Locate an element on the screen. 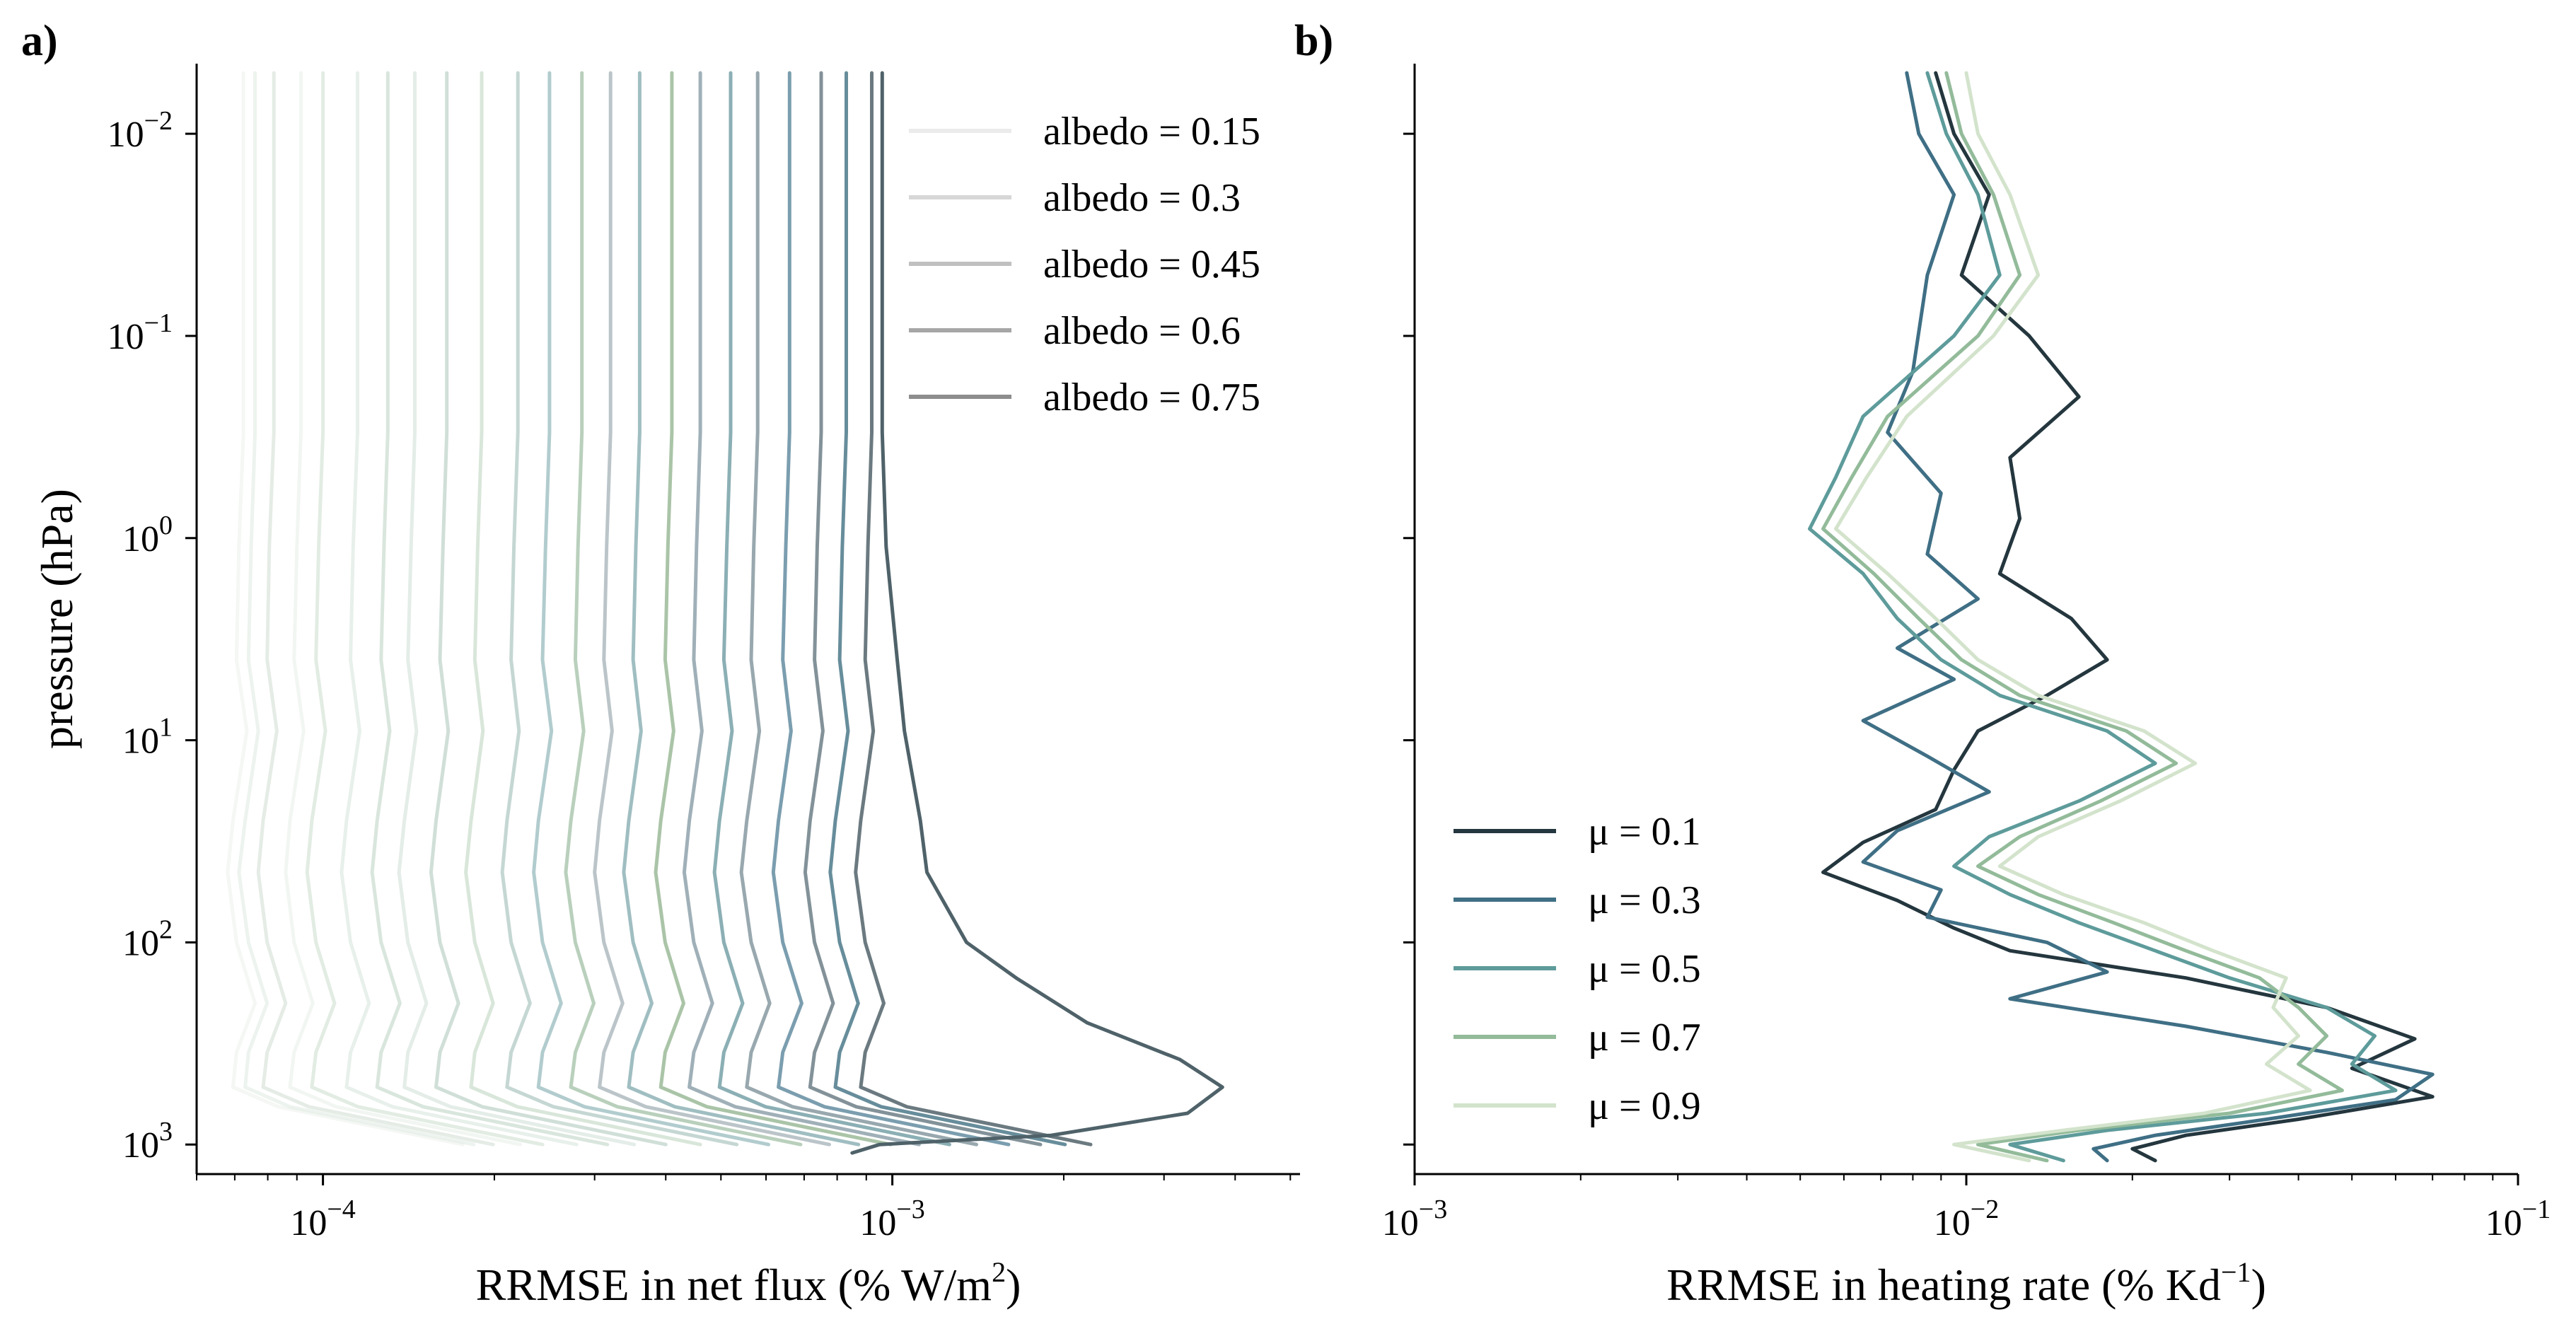  panel-a-xlabel-tail: ) is located at coordinates (1013, 1285).